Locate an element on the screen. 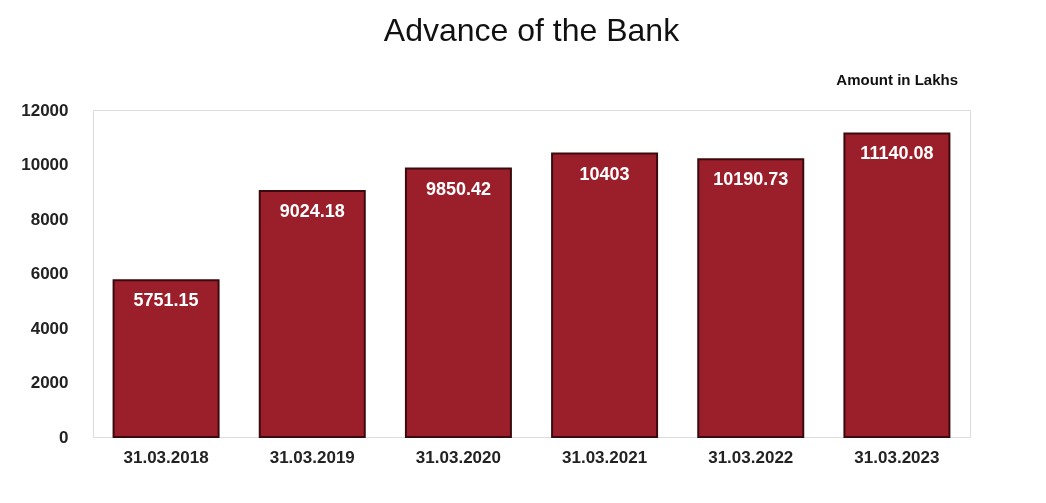 This screenshot has height=503, width=1046. x-tick-label: 31.03.2022 is located at coordinates (751, 457).